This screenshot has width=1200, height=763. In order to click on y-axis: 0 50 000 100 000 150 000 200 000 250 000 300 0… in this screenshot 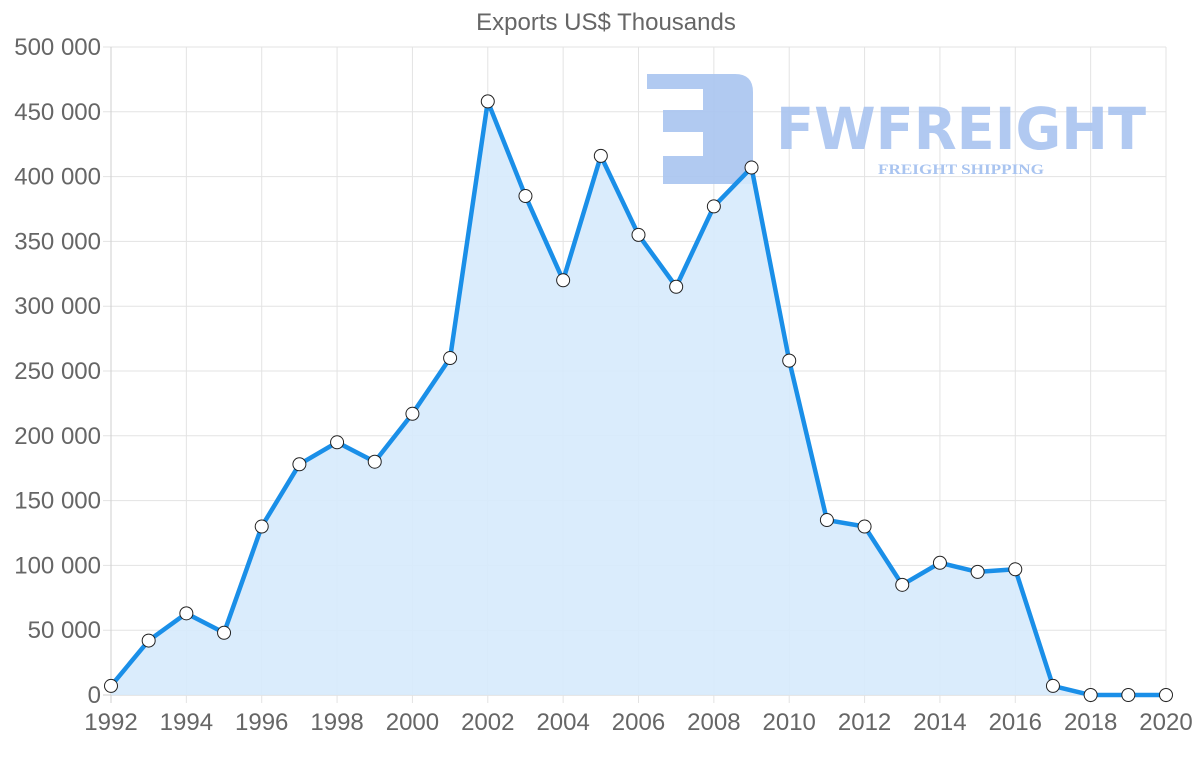, I will do `click(57, 371)`.